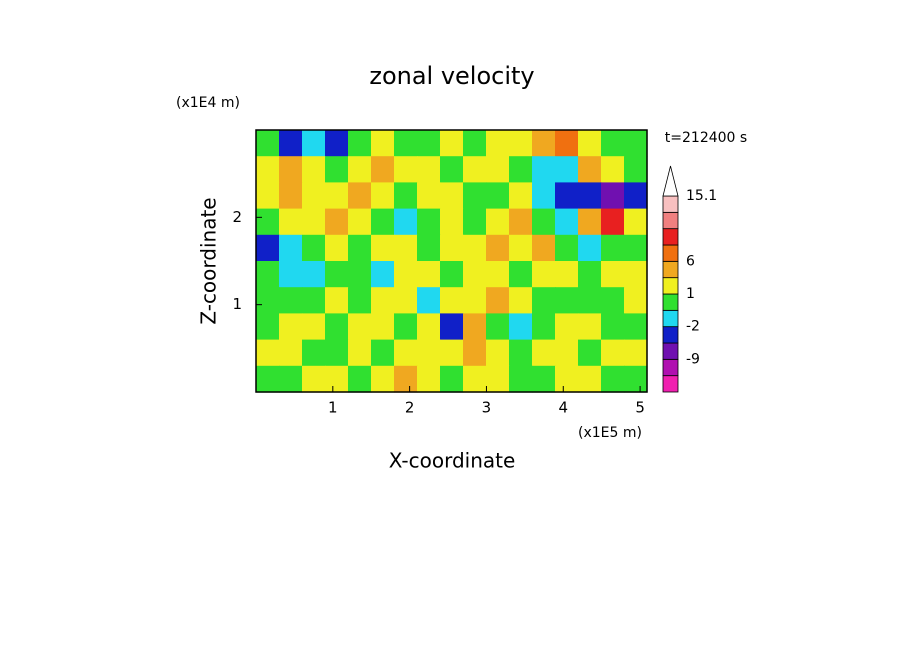  Describe the element at coordinates (452, 461) in the screenshot. I see `x-axis-label: X-coordinate` at that location.